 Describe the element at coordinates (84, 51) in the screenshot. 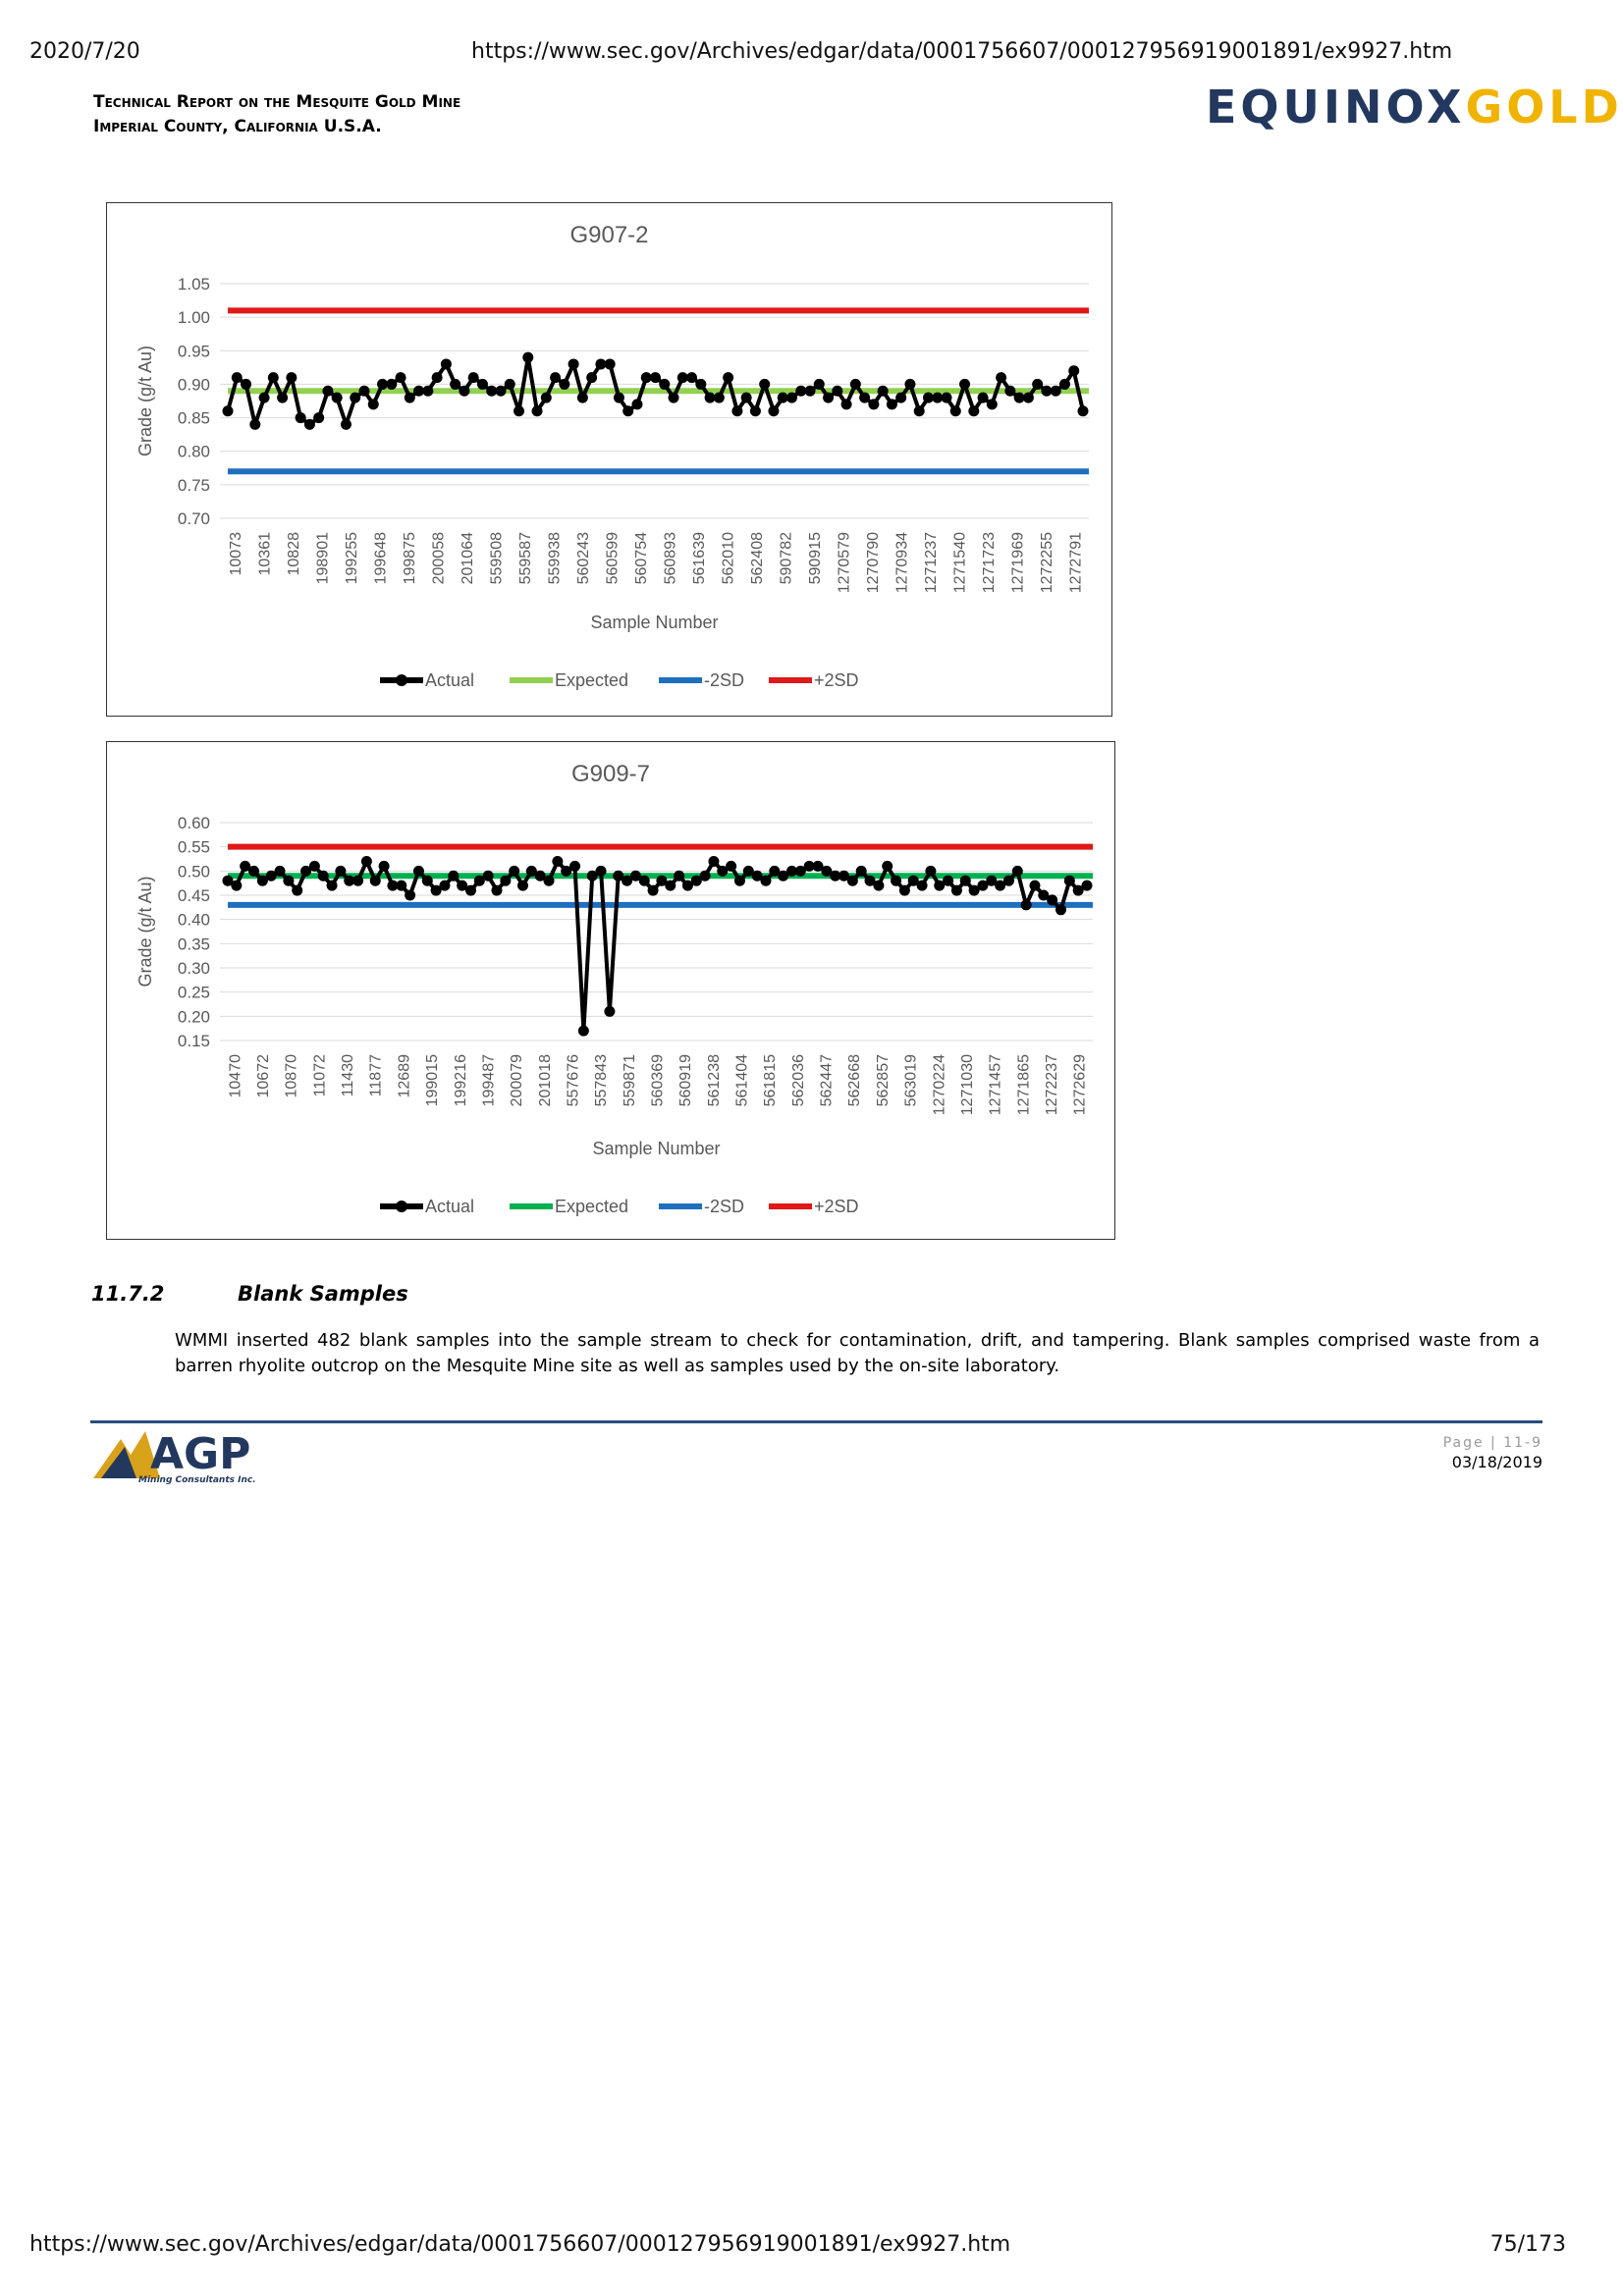

I see `browser-date: 2020/7/20` at that location.